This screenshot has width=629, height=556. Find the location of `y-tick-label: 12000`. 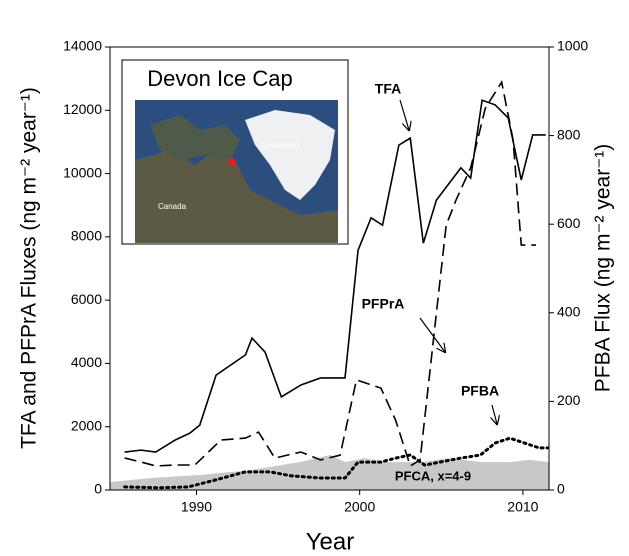

y-tick-label: 12000 is located at coordinates (82, 109).